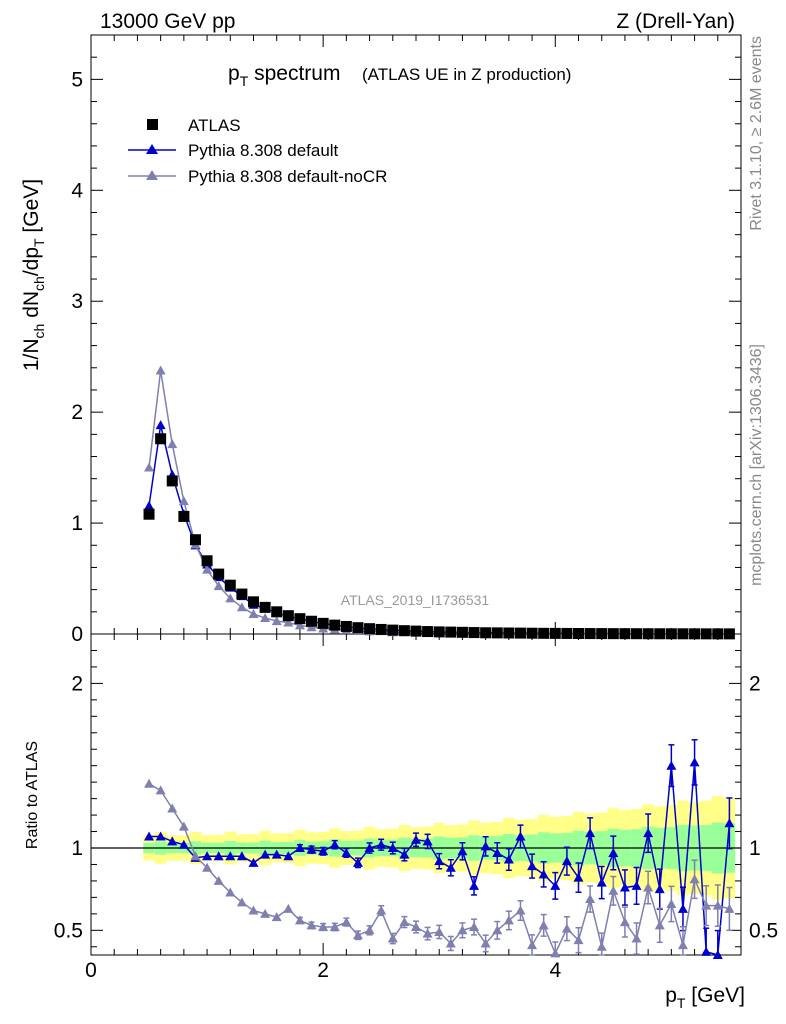  I want to click on ratio-ytick-label-left: 1, so click(77, 848).